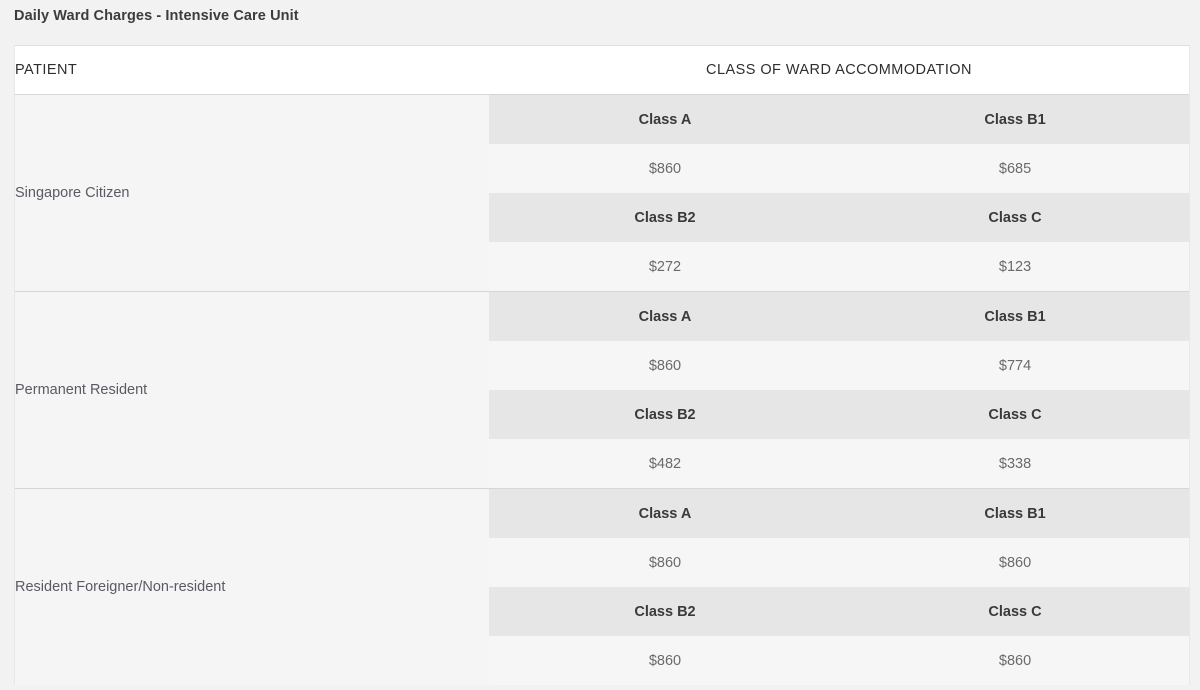 The height and width of the screenshot is (690, 1200). What do you see at coordinates (252, 70) in the screenshot?
I see `column-header-patient: PATIENT` at bounding box center [252, 70].